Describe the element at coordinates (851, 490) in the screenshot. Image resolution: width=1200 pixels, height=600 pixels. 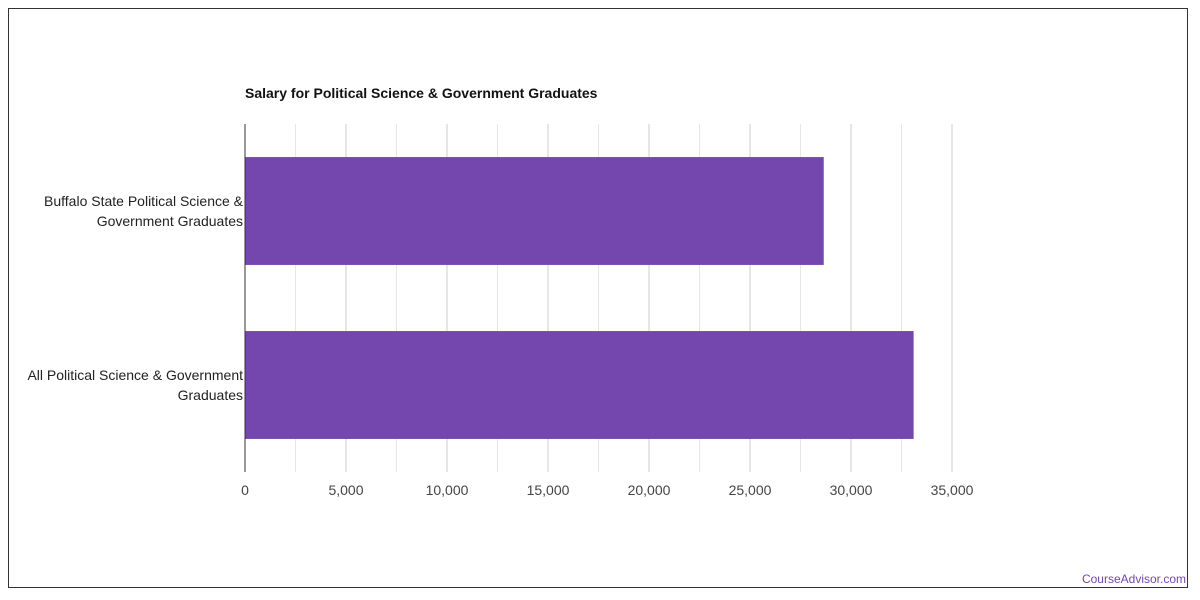
I see `x-tick-label: 30,000` at that location.